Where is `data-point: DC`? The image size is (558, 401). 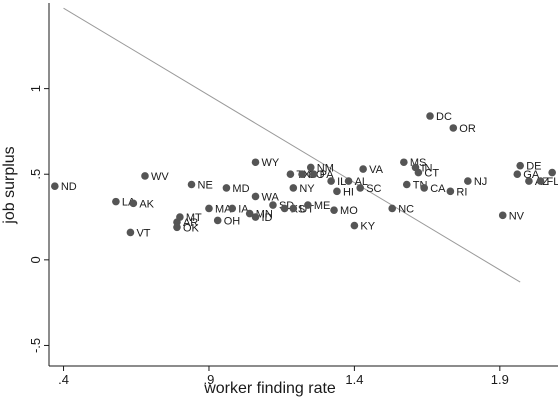 data-point: DC is located at coordinates (439, 117).